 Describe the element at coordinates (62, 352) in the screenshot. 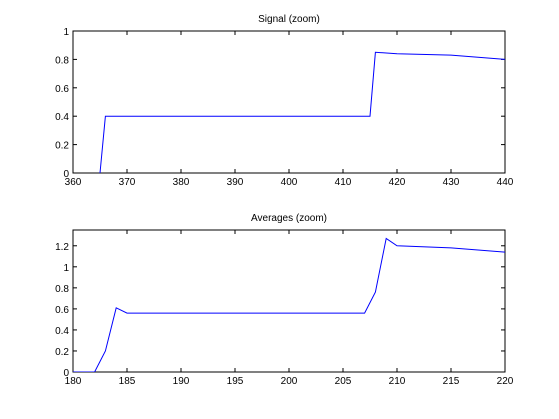

I see `averages-zoom-ytick-label: 0.2` at that location.